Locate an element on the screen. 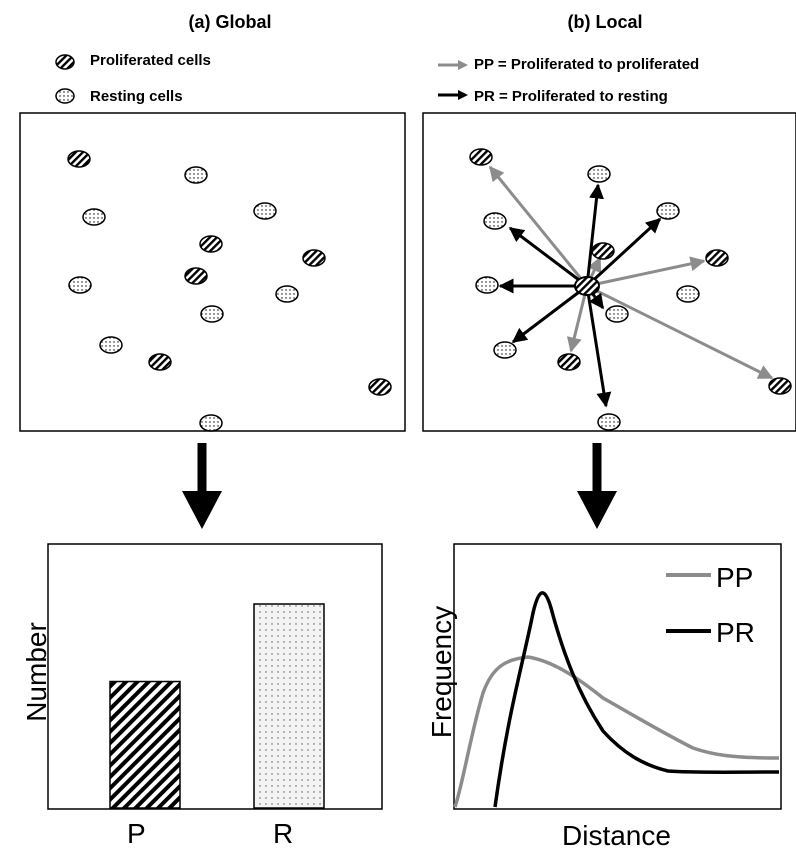 The image size is (796, 858). bar-category-label: R is located at coordinates (283, 833).